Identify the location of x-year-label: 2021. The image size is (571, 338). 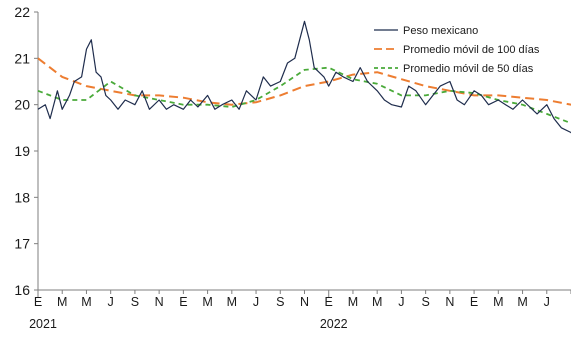
(43, 324).